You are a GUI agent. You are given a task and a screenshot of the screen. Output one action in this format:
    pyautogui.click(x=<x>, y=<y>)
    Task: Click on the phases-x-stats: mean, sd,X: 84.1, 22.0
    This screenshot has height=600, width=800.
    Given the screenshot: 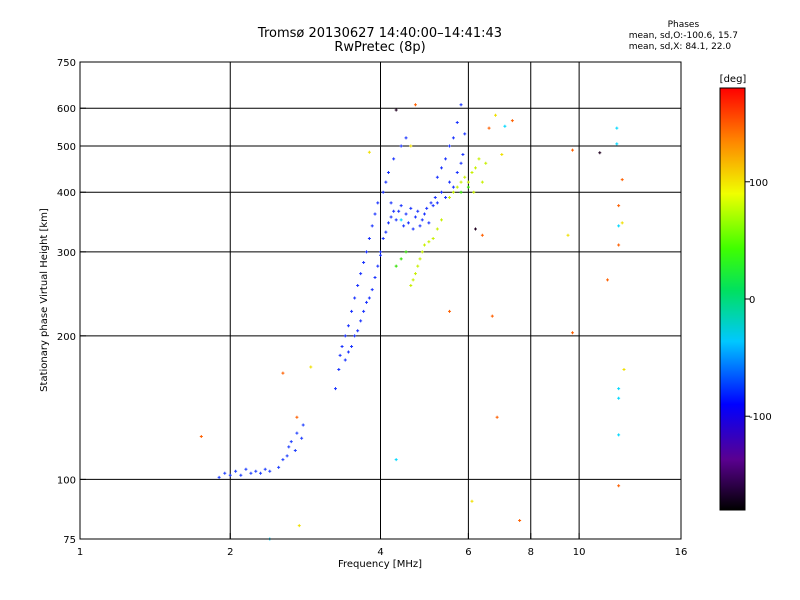 What is the action you would take?
    pyautogui.click(x=680, y=47)
    